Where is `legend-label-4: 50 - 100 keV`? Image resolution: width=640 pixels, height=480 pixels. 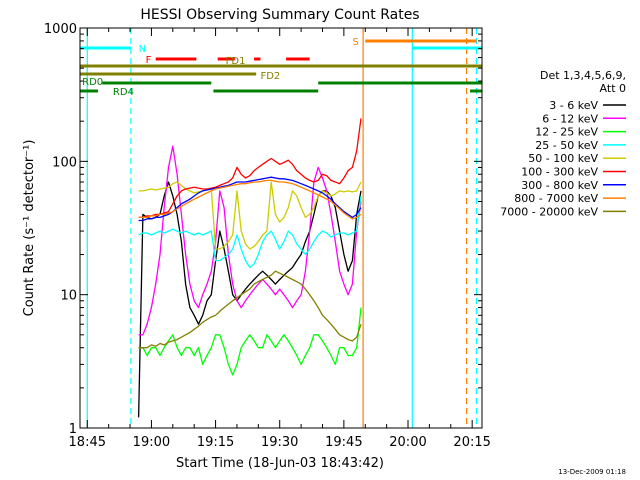
legend-label-4: 50 - 100 keV is located at coordinates (563, 158).